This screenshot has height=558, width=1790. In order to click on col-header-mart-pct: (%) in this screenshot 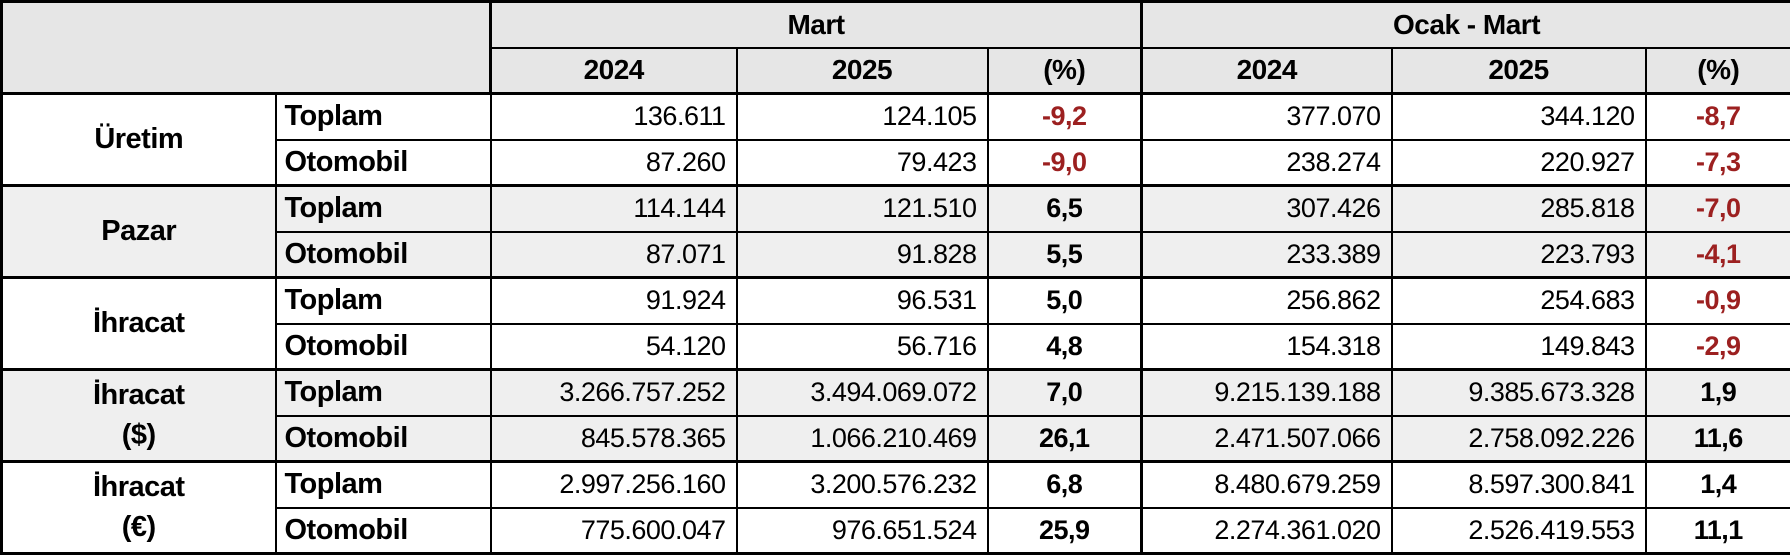, I will do `click(1064, 70)`.